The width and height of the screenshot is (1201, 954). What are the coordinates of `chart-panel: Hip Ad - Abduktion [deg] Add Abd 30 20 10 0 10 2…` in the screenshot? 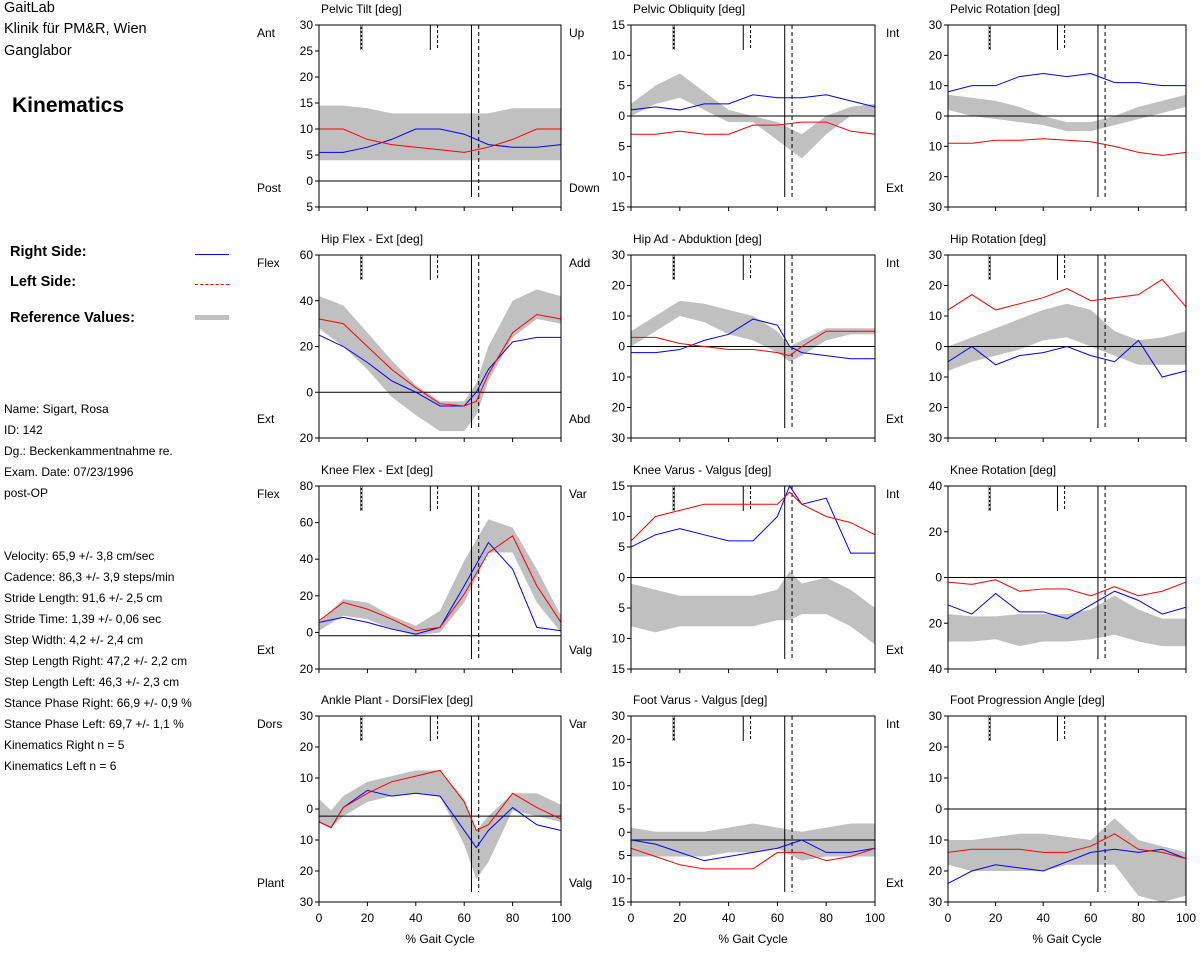 It's located at (722, 338).